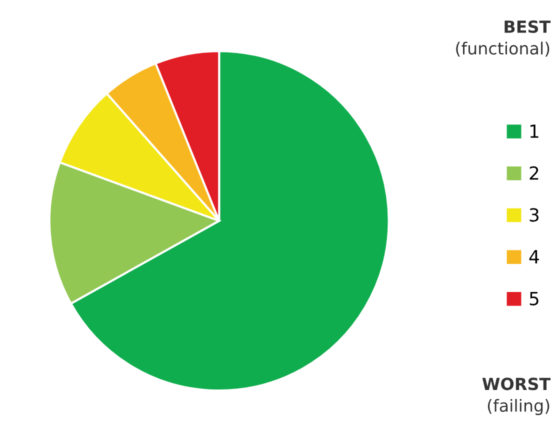 This screenshot has width=559, height=433. I want to click on legend-label: 2, so click(534, 173).